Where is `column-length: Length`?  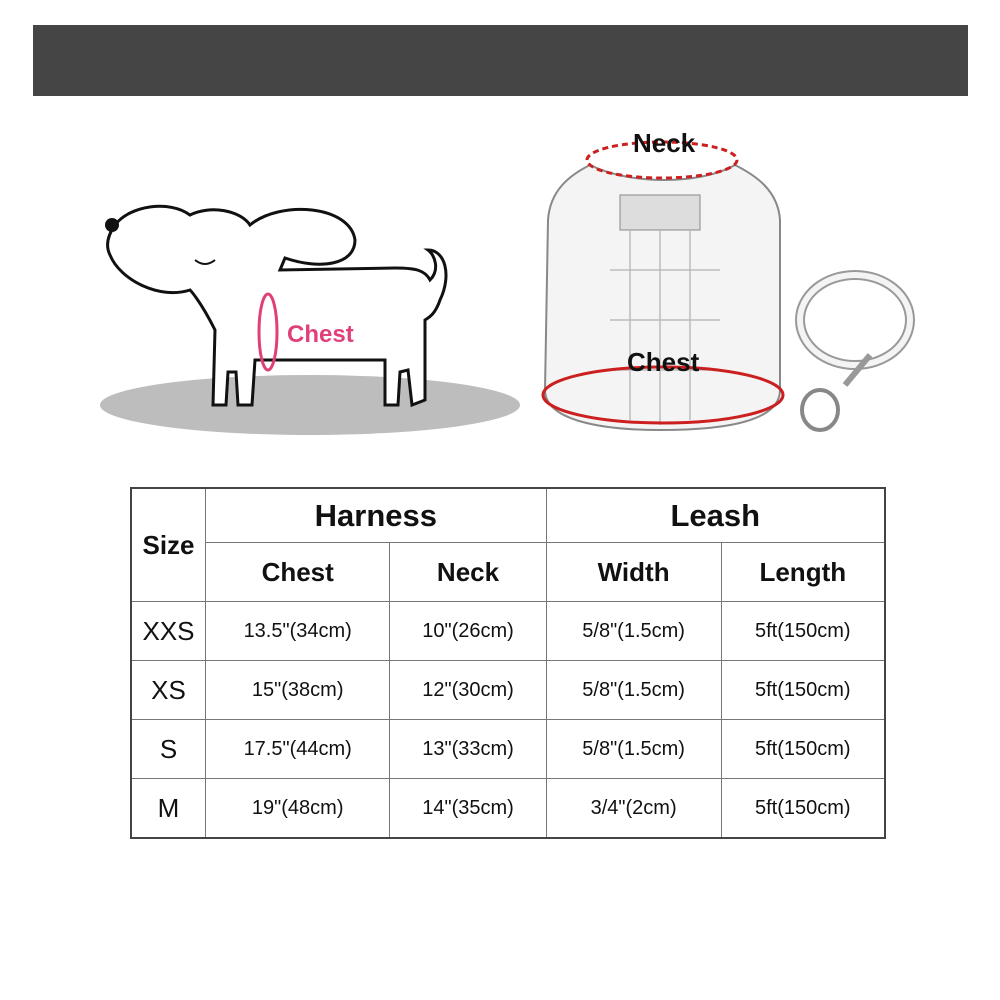 column-length: Length is located at coordinates (803, 572).